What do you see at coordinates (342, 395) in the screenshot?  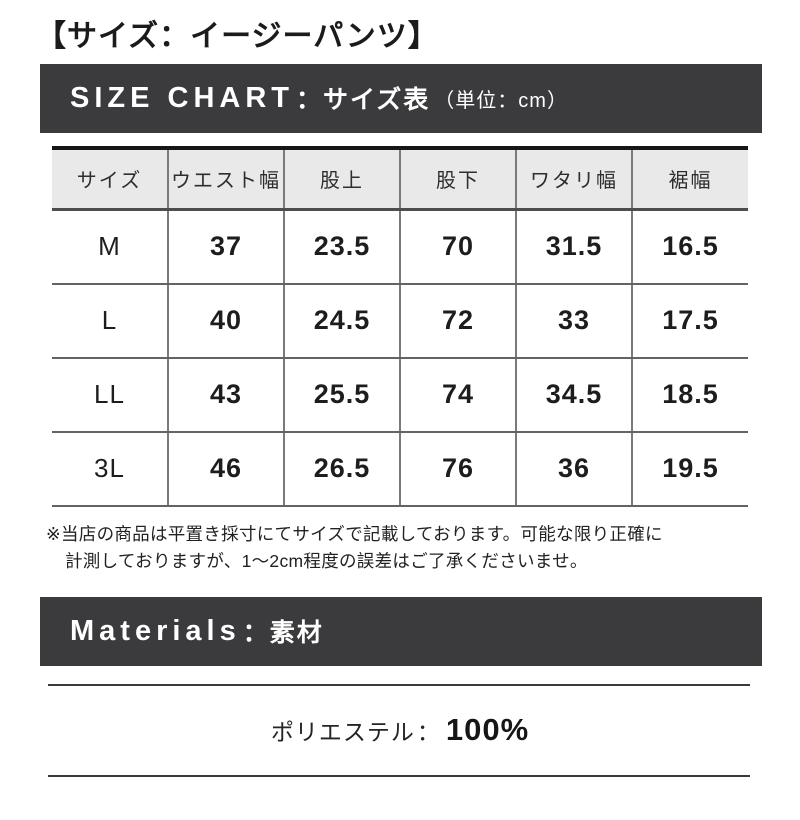 I see `measurement-value: 25.5` at bounding box center [342, 395].